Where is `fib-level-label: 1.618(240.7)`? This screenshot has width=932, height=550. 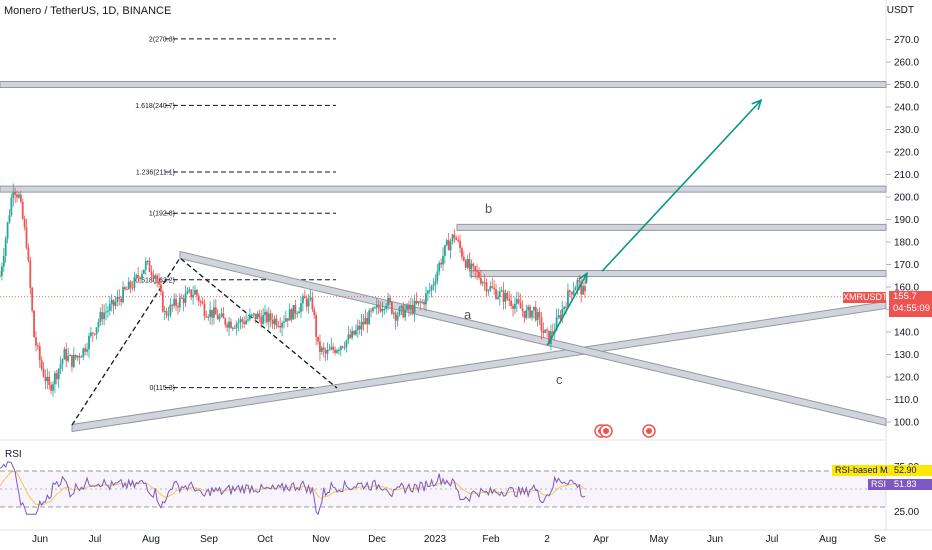
fib-level-label: 1.618(240.7) is located at coordinates (155, 106).